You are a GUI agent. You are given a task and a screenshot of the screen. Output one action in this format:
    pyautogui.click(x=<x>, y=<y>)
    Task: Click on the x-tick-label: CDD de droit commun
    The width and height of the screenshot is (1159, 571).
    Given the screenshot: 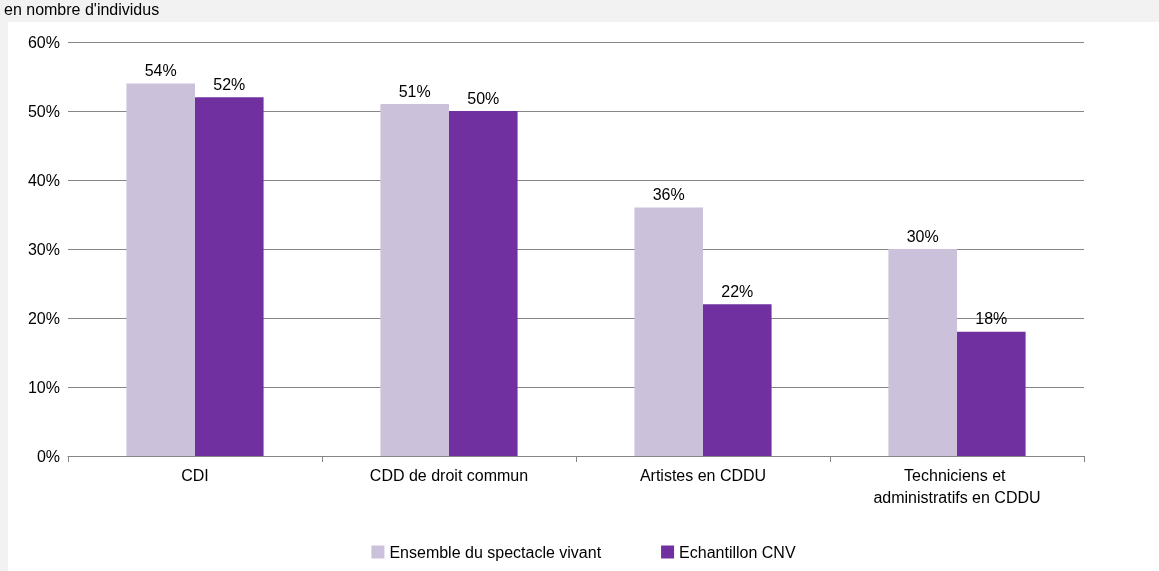 What is the action you would take?
    pyautogui.click(x=449, y=475)
    